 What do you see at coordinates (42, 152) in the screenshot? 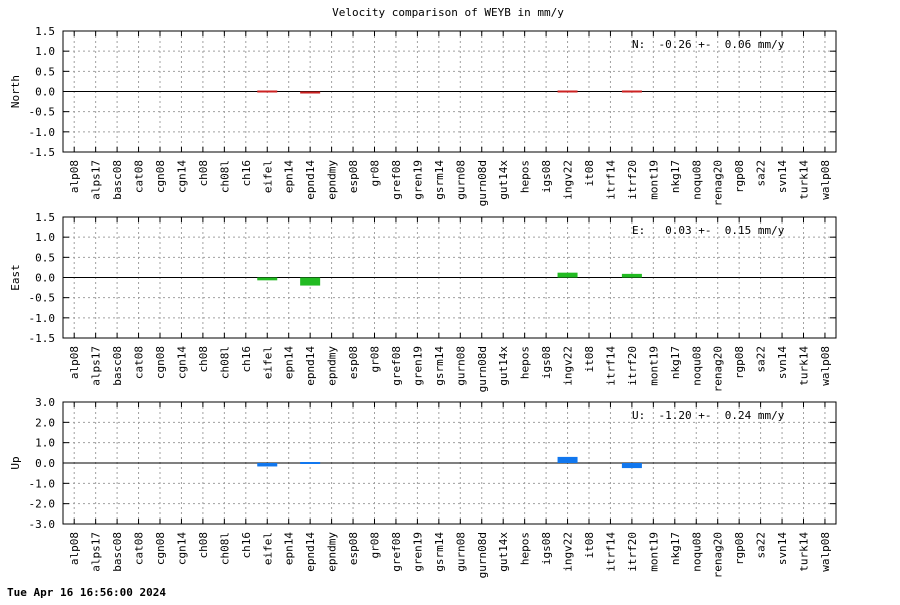
I see `y-tick-label: -1.5` at bounding box center [42, 152].